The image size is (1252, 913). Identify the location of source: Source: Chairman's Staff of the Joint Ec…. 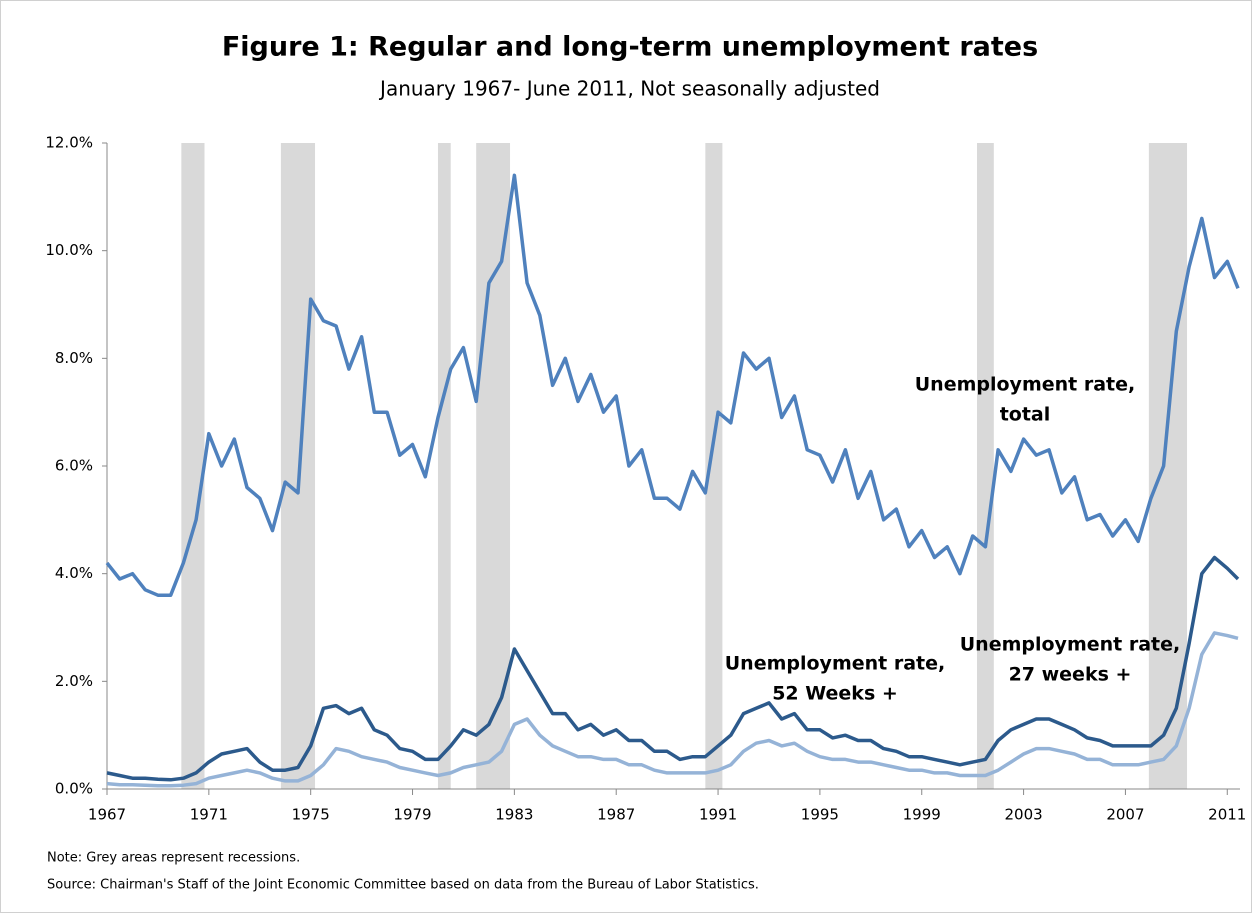
(403, 885).